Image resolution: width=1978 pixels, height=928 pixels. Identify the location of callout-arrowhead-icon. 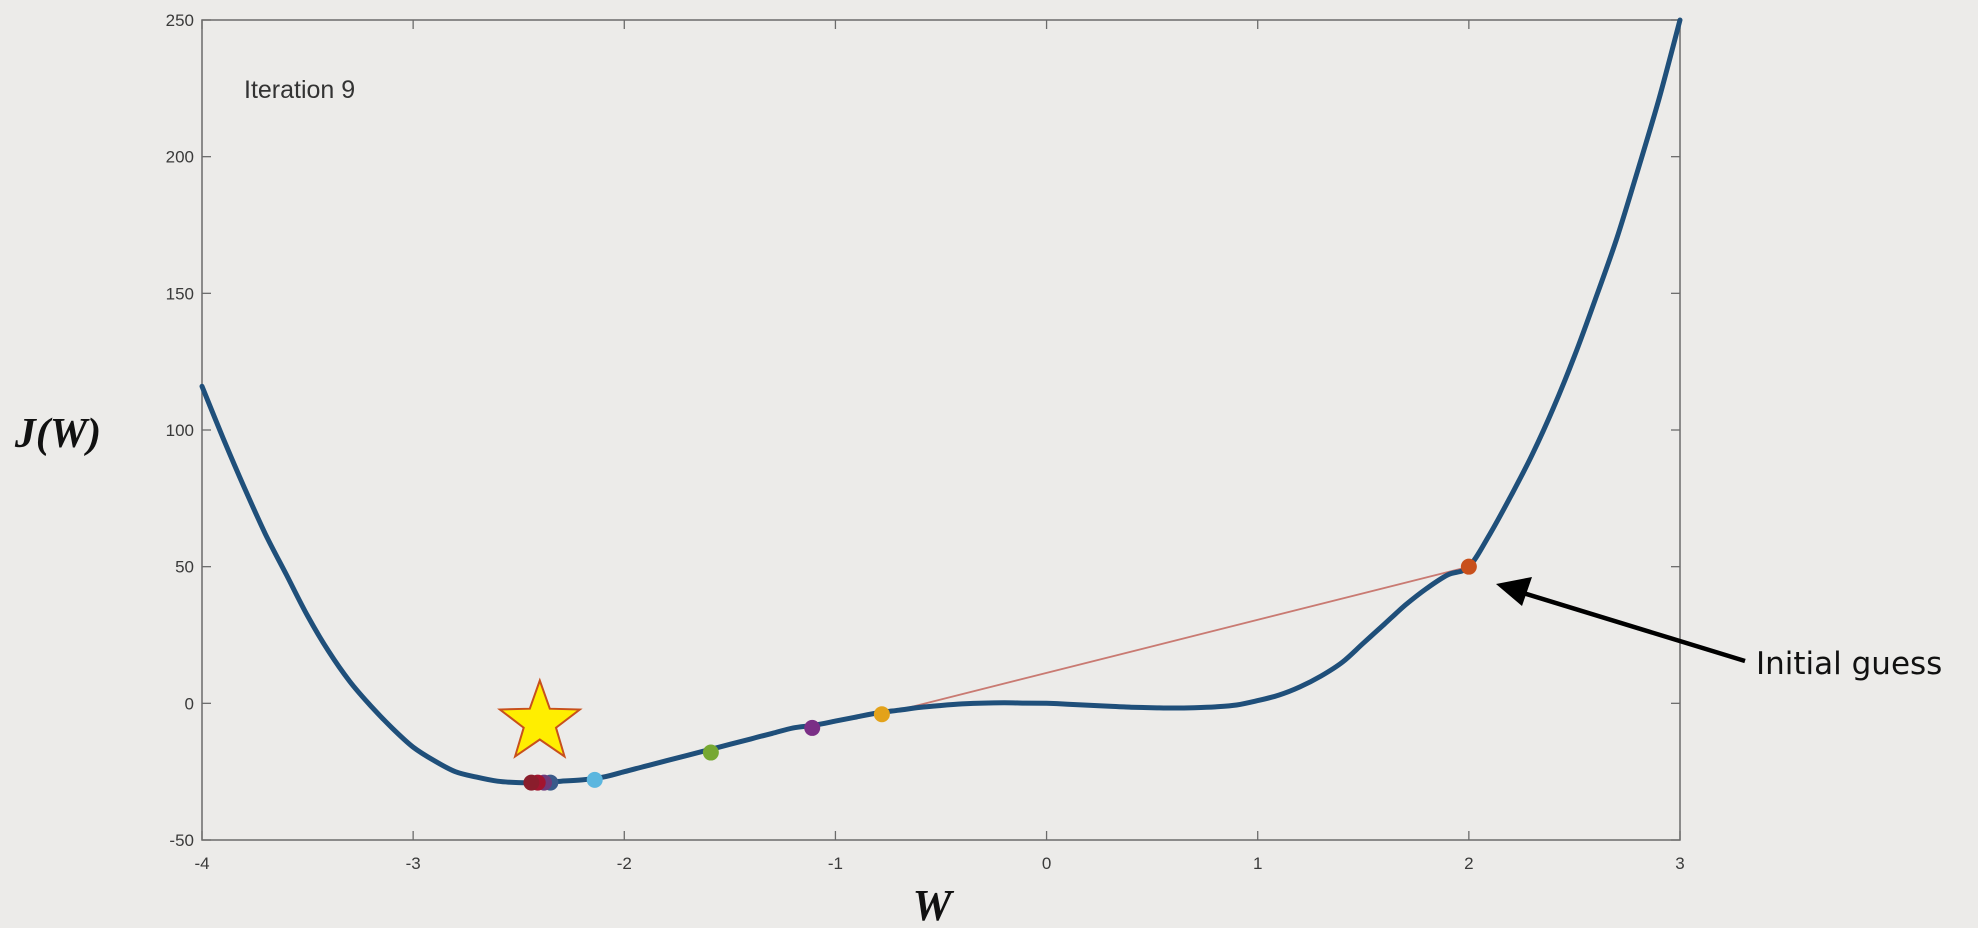
(1514, 591).